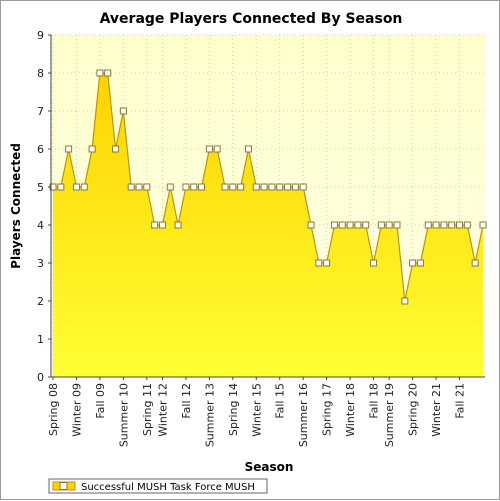 The height and width of the screenshot is (501, 500). What do you see at coordinates (123, 415) in the screenshot?
I see `x-tick-label: Summer 10` at bounding box center [123, 415].